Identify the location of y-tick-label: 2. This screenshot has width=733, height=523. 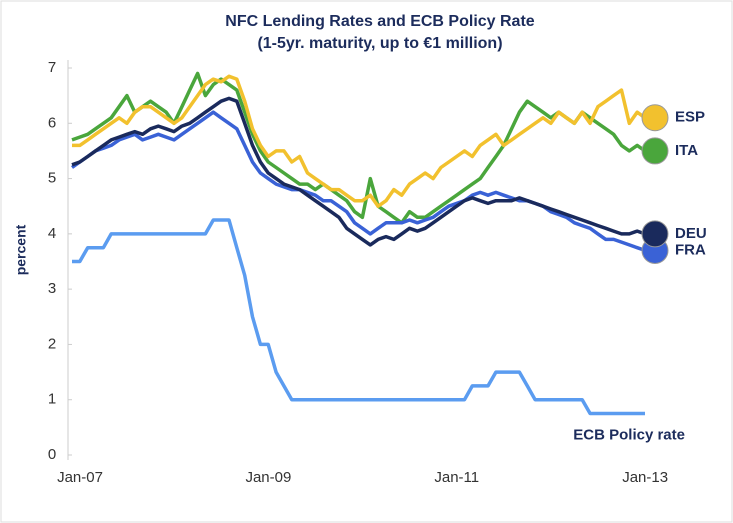
(52, 343).